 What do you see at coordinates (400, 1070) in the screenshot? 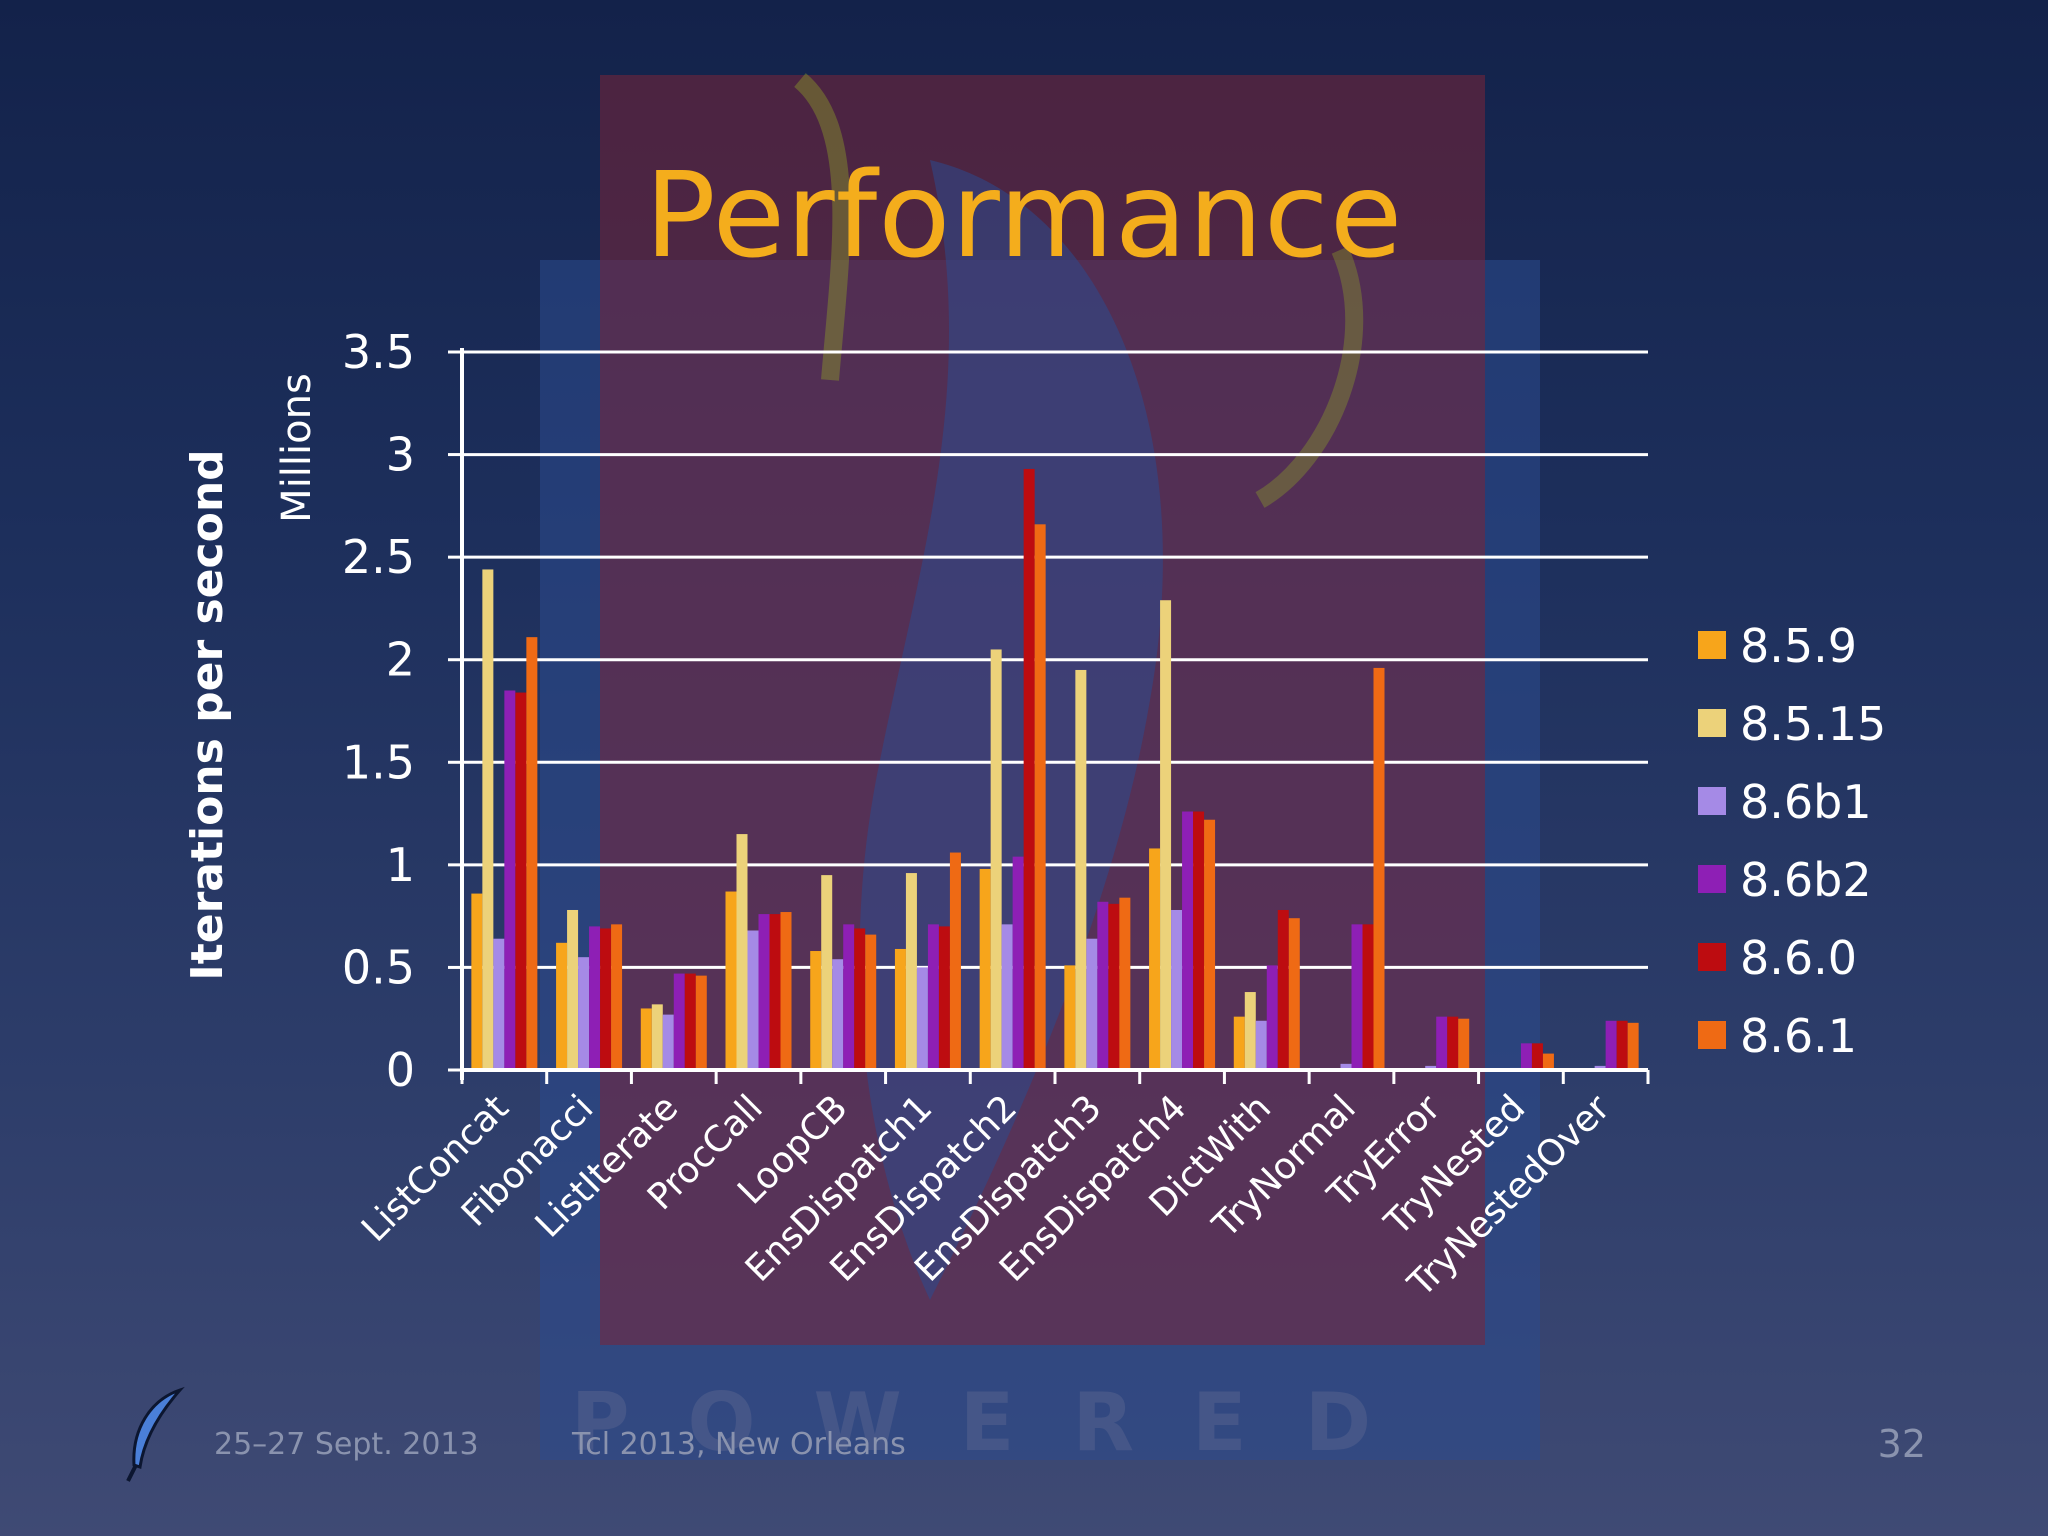
I see `y-tick-label: 0` at bounding box center [400, 1070].